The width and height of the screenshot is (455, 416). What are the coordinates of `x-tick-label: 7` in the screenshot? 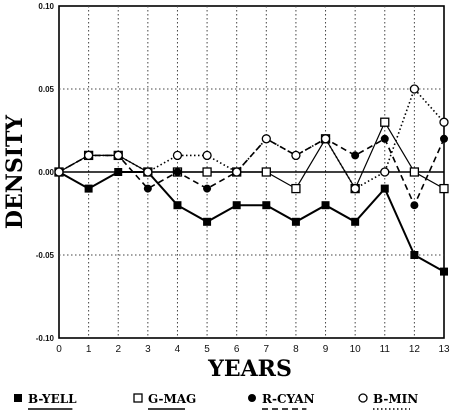 It's located at (267, 349).